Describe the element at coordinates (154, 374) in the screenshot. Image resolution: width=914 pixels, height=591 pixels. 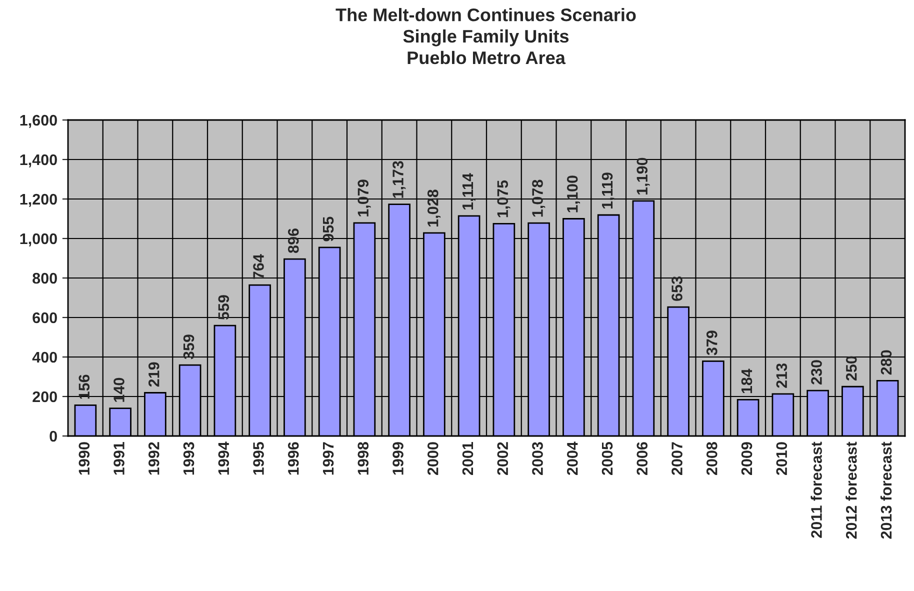
I see `data-label: 219` at that location.